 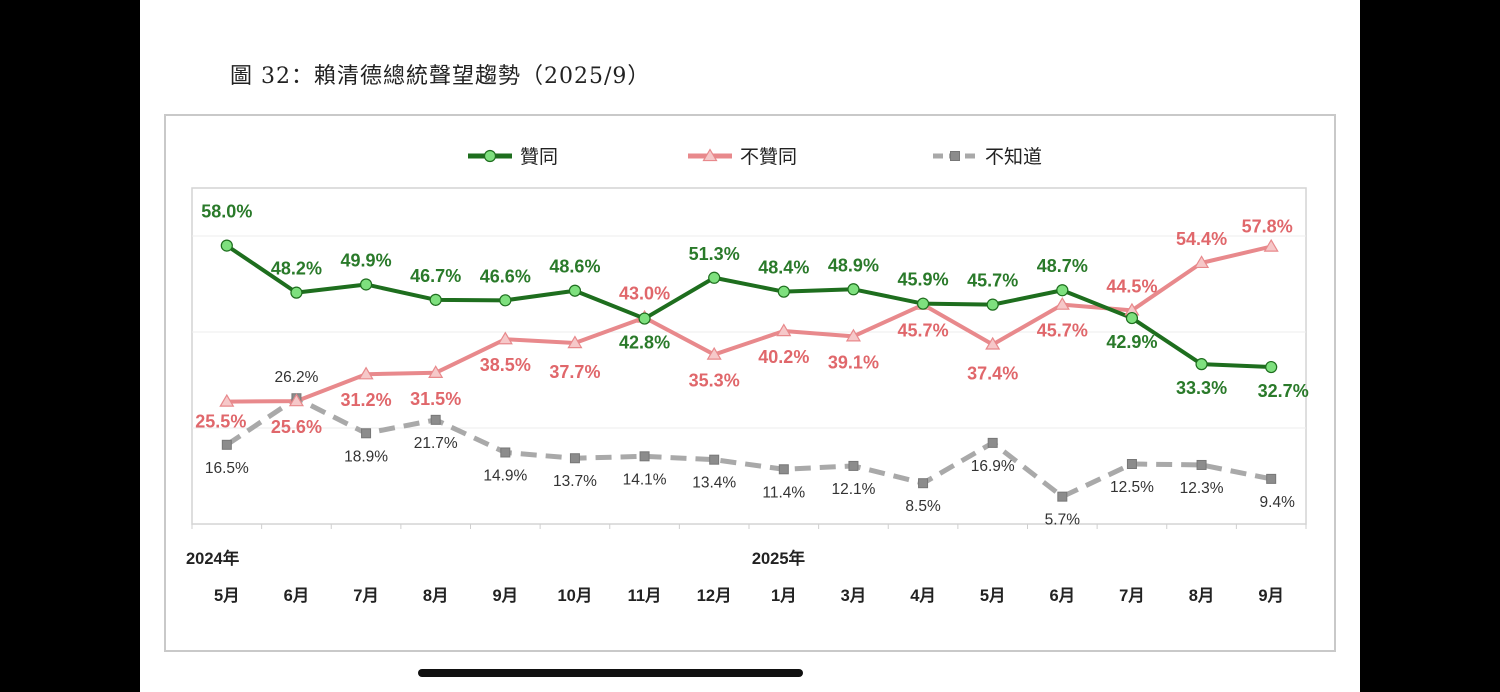 What do you see at coordinates (505, 475) in the screenshot?
I see `data-label-2: 14.9%` at bounding box center [505, 475].